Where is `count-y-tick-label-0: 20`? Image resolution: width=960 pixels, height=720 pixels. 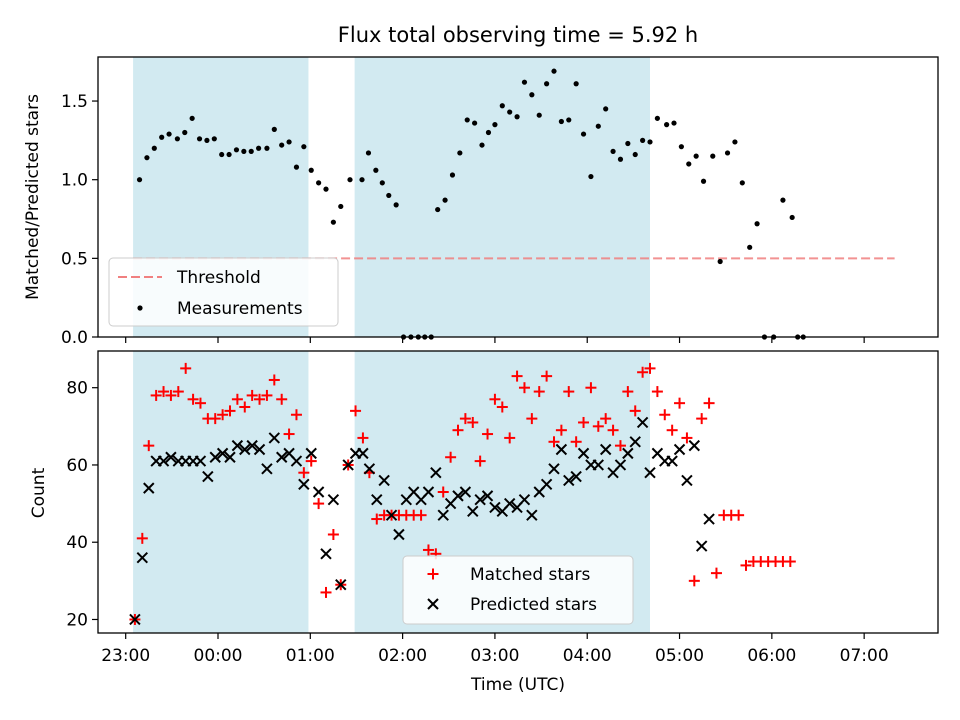
count-y-tick-label-0: 20 is located at coordinates (77, 620).